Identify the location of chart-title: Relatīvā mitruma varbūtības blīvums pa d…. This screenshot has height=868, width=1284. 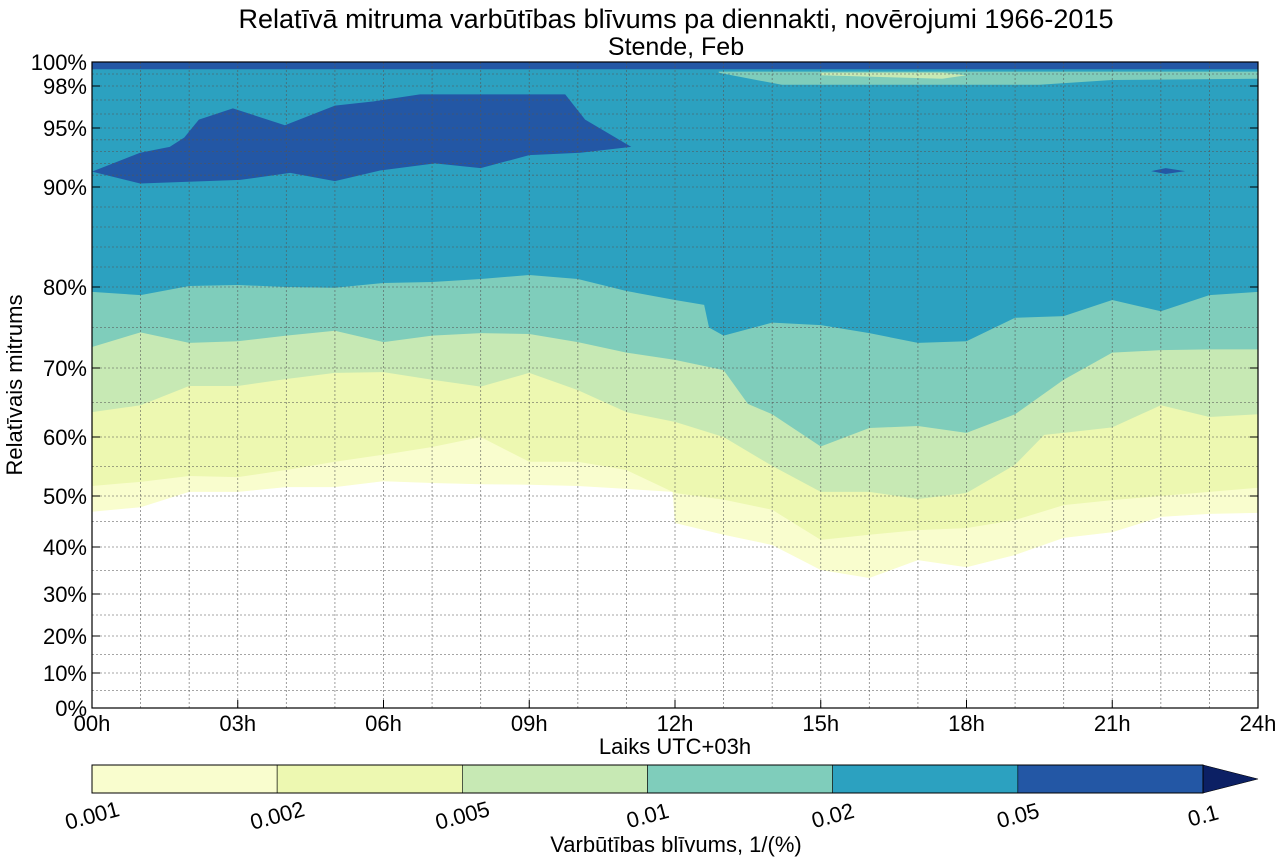
(676, 19).